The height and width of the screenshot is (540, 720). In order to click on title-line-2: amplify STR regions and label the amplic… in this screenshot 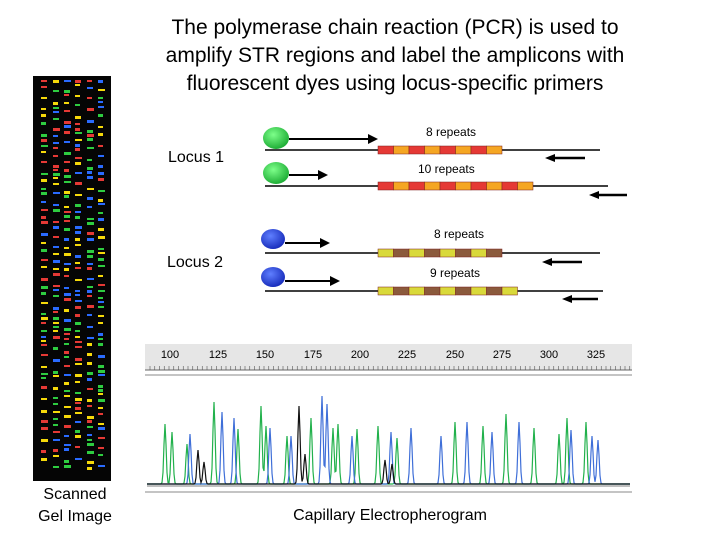, I will do `click(395, 55)`.